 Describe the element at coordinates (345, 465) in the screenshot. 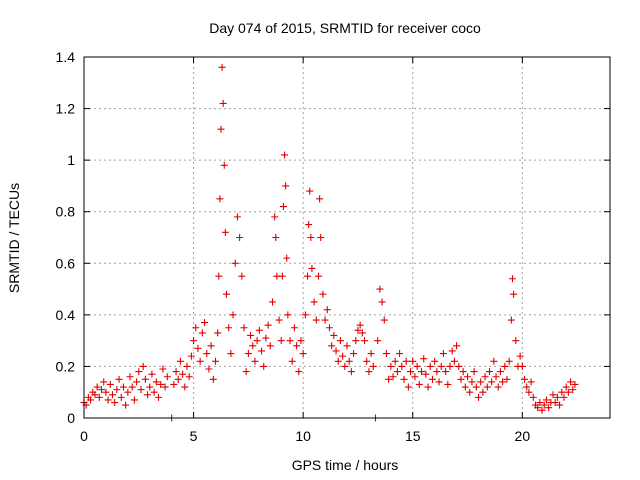

I see `x-axis-label: GPS time / hours` at that location.